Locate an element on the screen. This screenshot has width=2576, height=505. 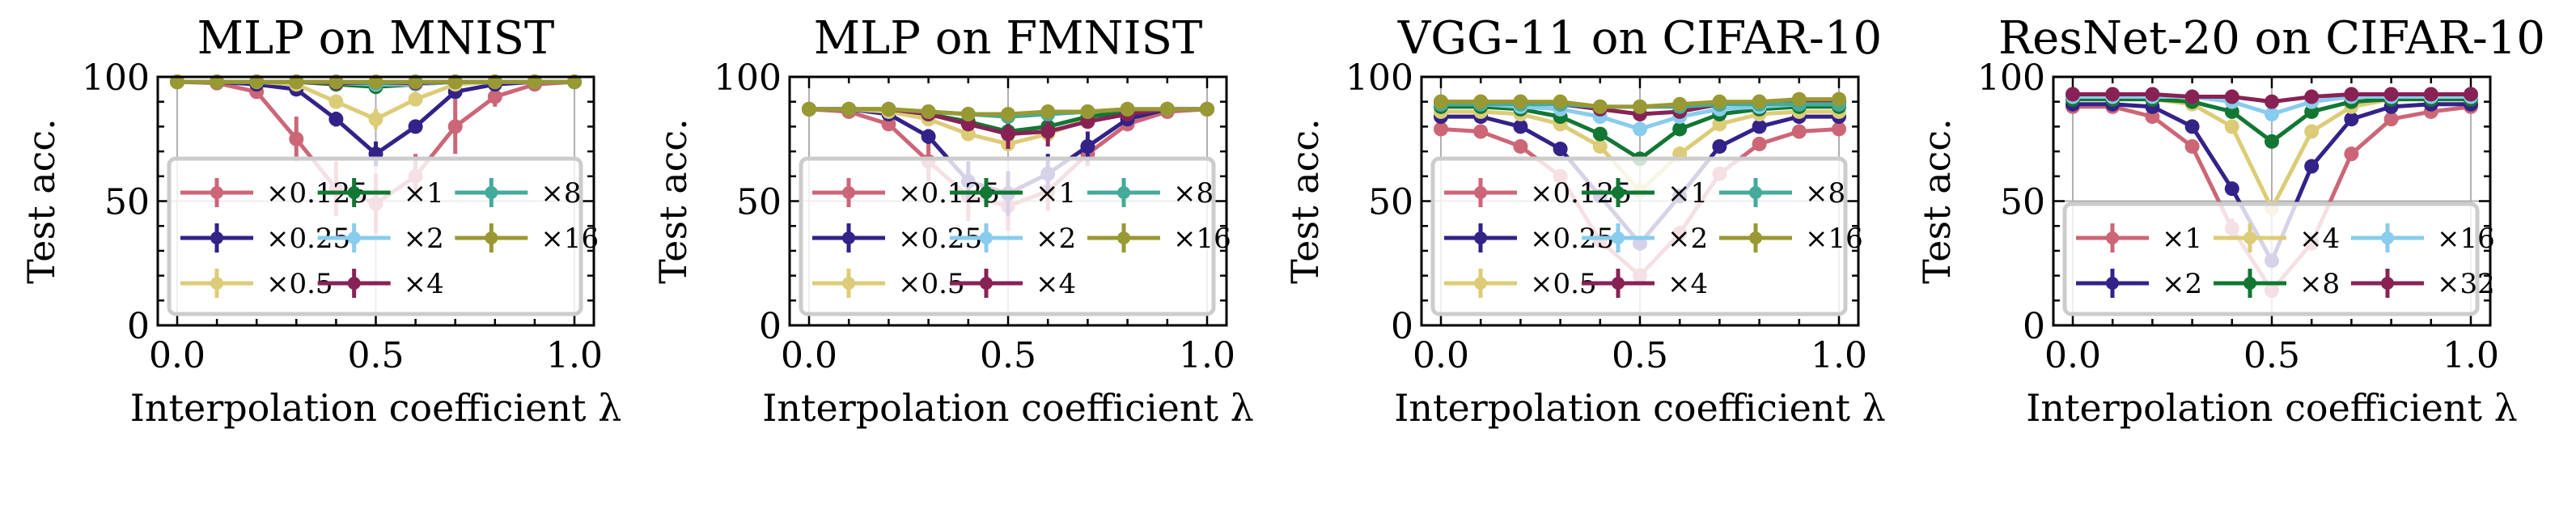
legend: ×1 ×2 ×4 ×8 ×16 ×32 is located at coordinates (2278, 259).